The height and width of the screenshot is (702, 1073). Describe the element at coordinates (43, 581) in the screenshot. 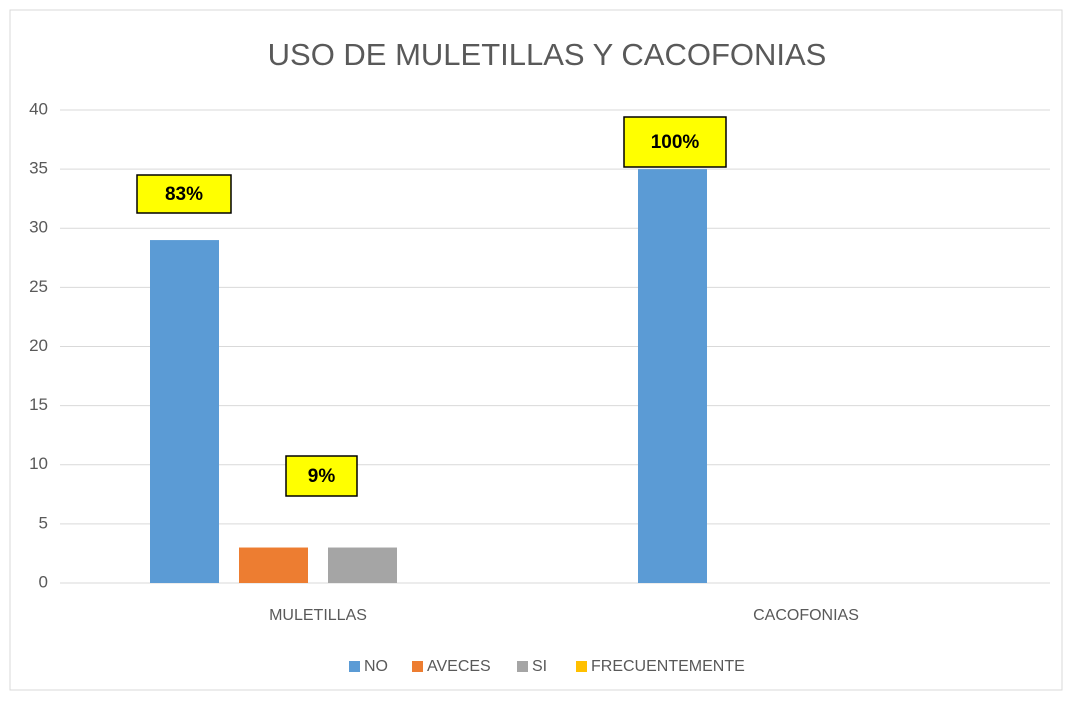

I see `y-tick-label: 0` at that location.